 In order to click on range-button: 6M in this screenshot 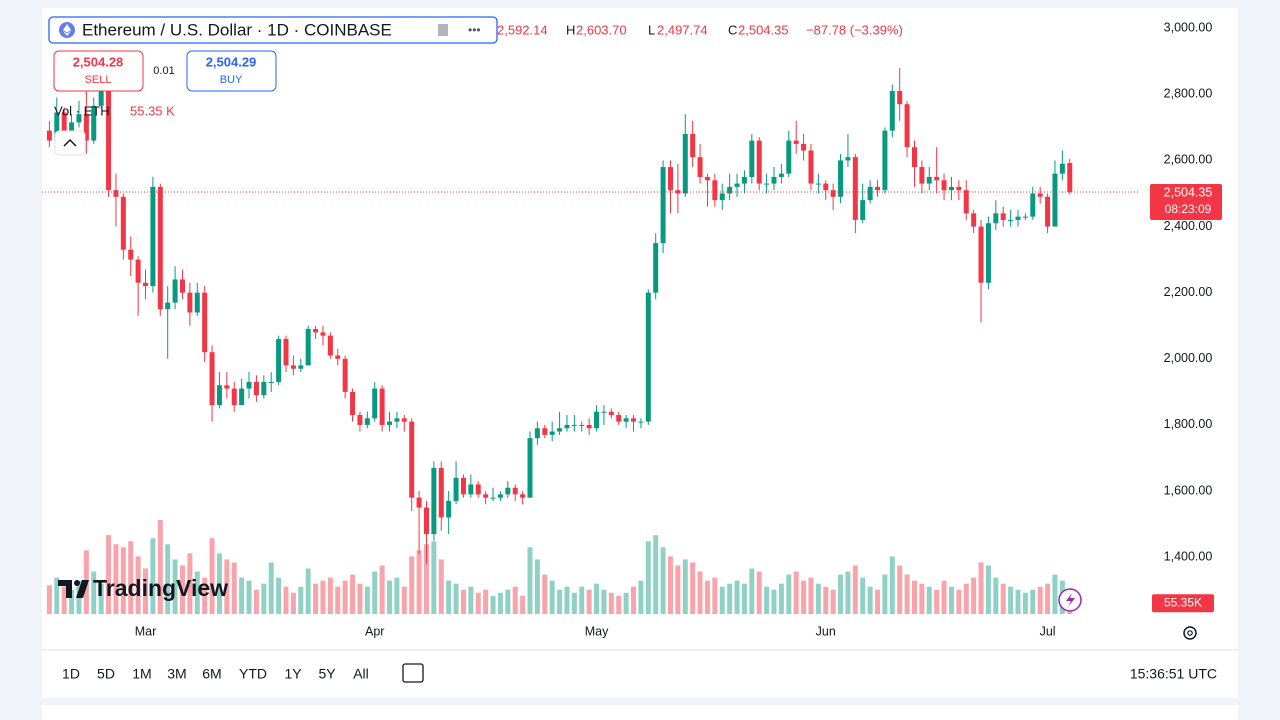, I will do `click(211, 674)`.